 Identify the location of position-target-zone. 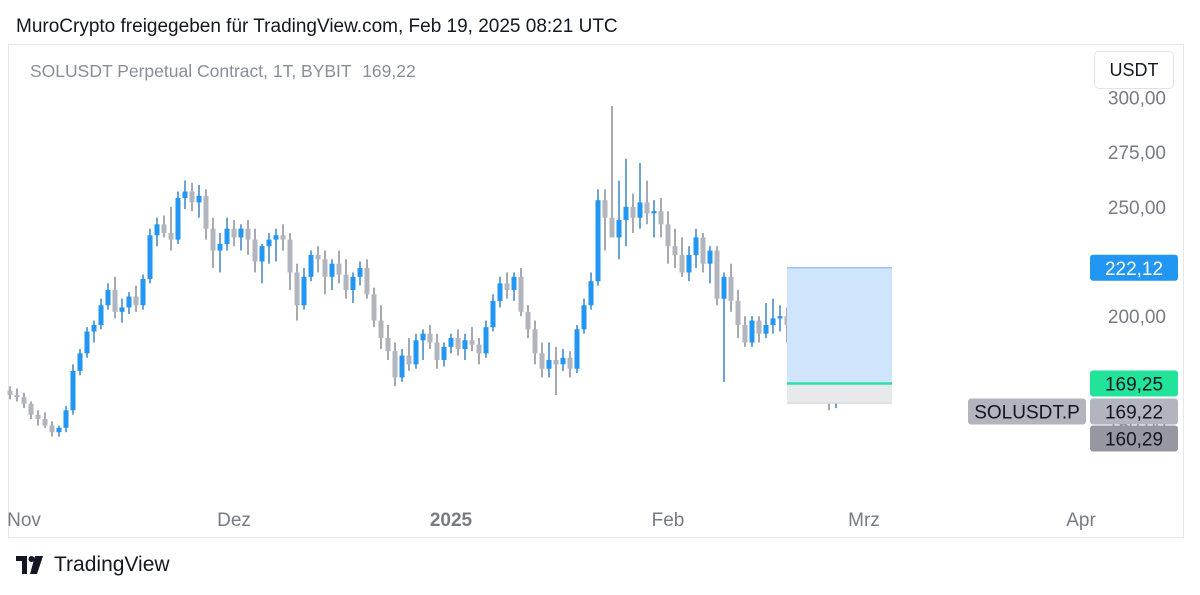
(839, 325).